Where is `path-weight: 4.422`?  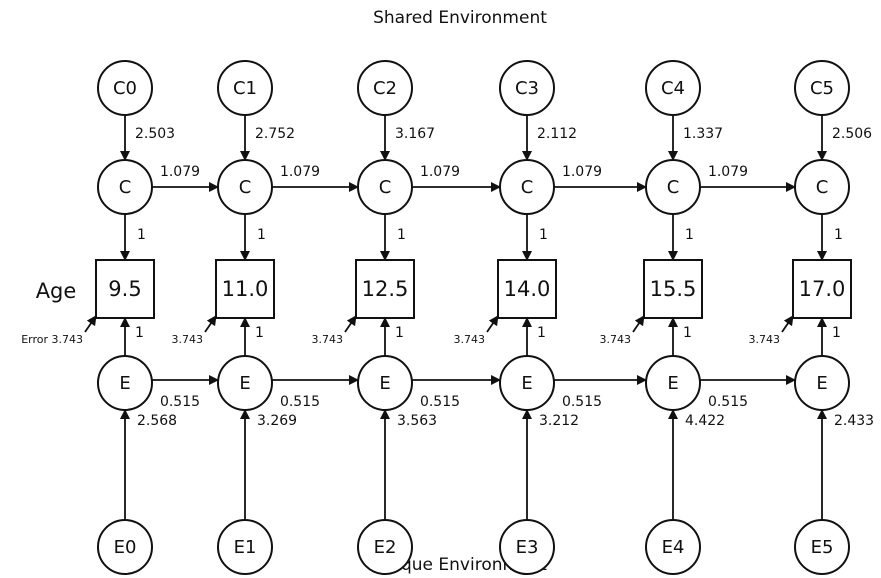 path-weight: 4.422 is located at coordinates (705, 421).